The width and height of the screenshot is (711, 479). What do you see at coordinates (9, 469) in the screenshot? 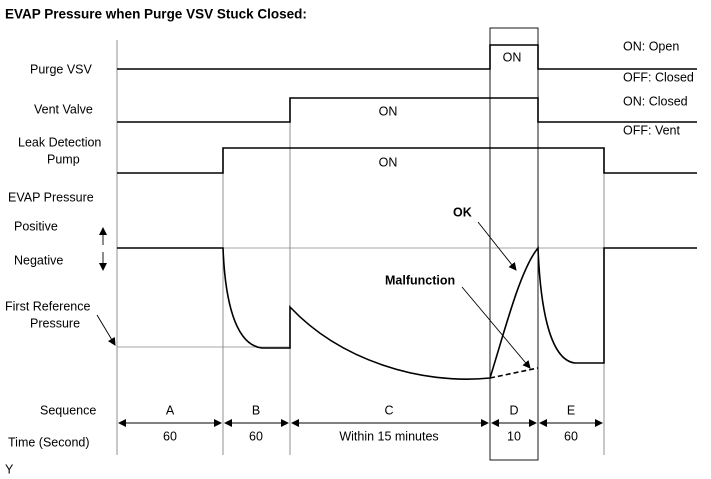
I see `footnote: Y` at bounding box center [9, 469].